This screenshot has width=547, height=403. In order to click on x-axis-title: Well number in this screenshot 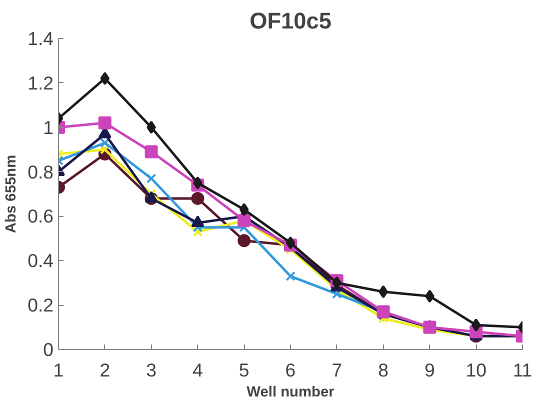, I will do `click(290, 392)`.